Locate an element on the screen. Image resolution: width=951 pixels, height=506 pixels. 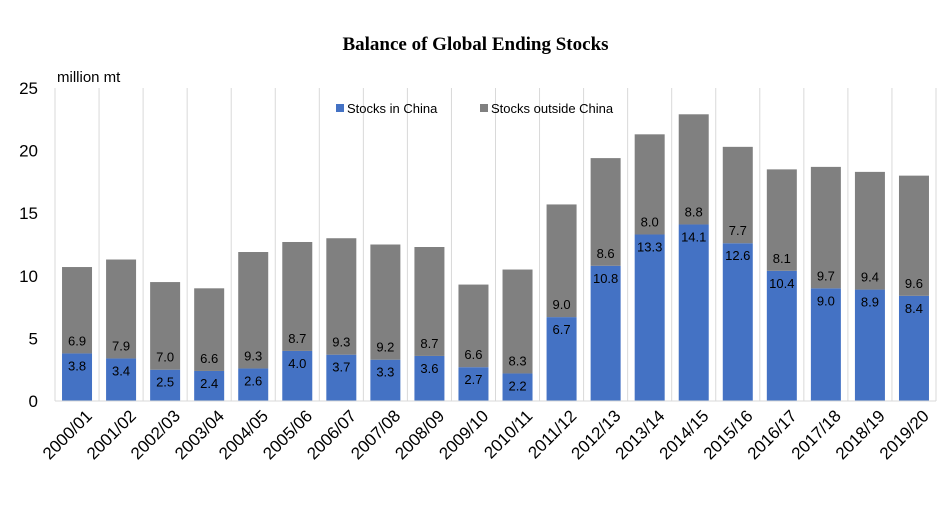
data-label-china: 2.4 is located at coordinates (209, 383).